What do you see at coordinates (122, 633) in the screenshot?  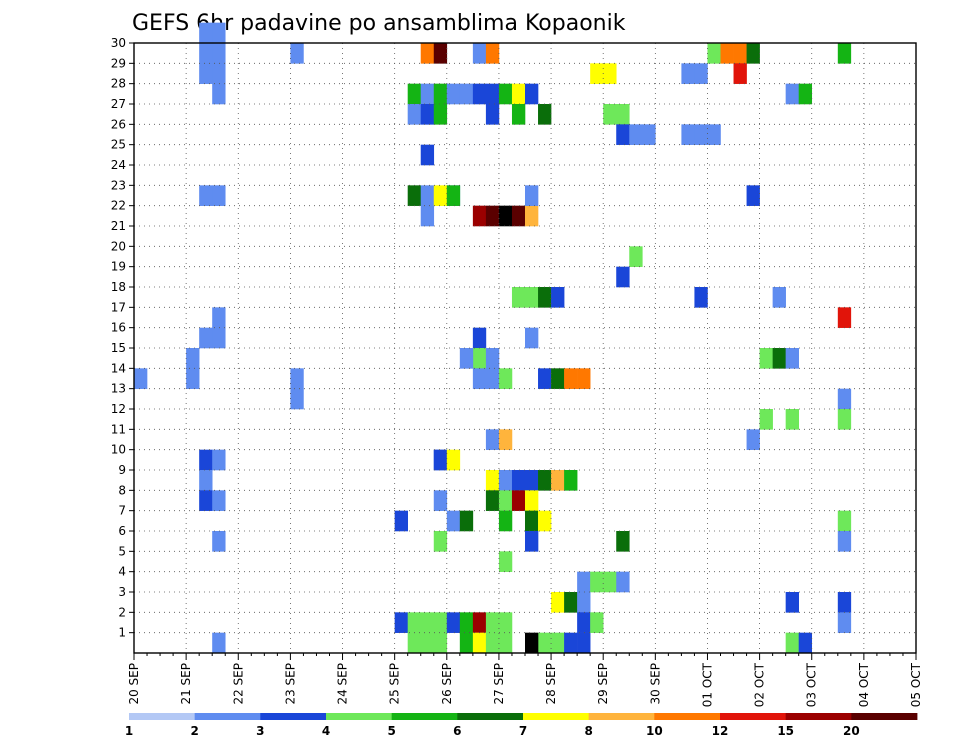 I see `y-tick-label: 1` at bounding box center [122, 633].